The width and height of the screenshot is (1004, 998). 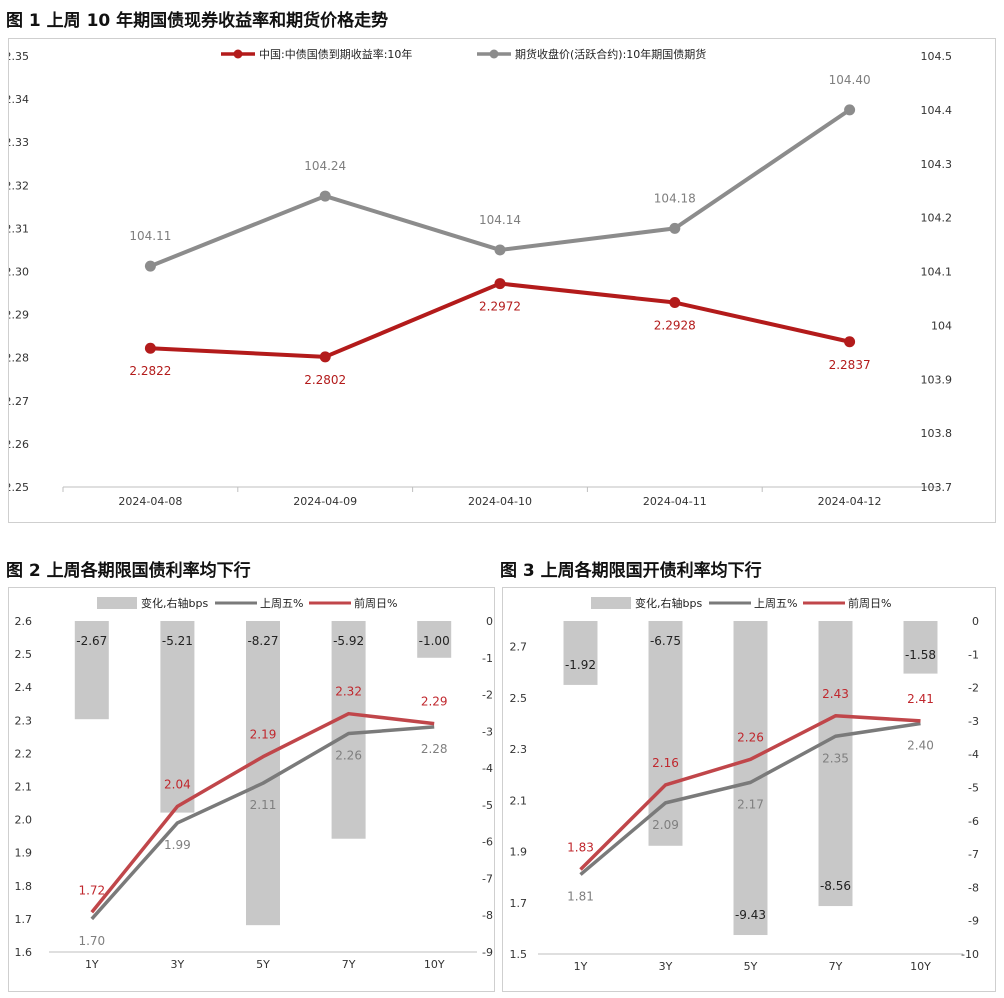 I want to click on y-left-tick-label: 2.27, so click(x=19, y=401).